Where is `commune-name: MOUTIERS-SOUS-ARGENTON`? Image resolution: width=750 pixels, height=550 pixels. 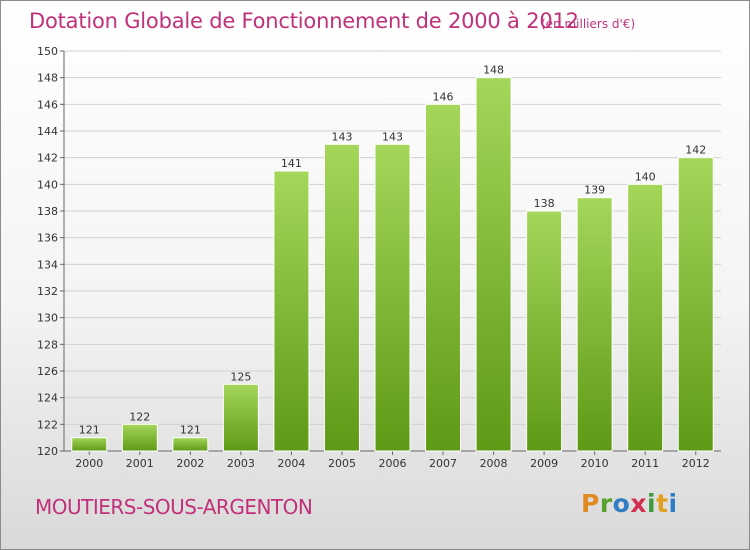 commune-name: MOUTIERS-SOUS-ARGENTON is located at coordinates (174, 507).